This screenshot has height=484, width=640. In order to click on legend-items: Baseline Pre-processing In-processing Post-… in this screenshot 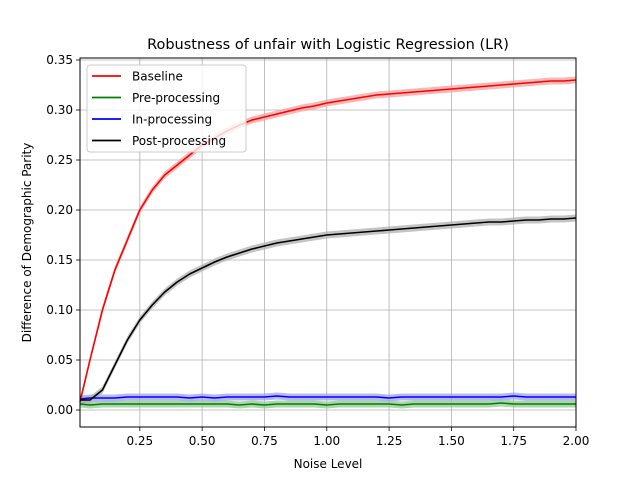, I will do `click(159, 109)`.